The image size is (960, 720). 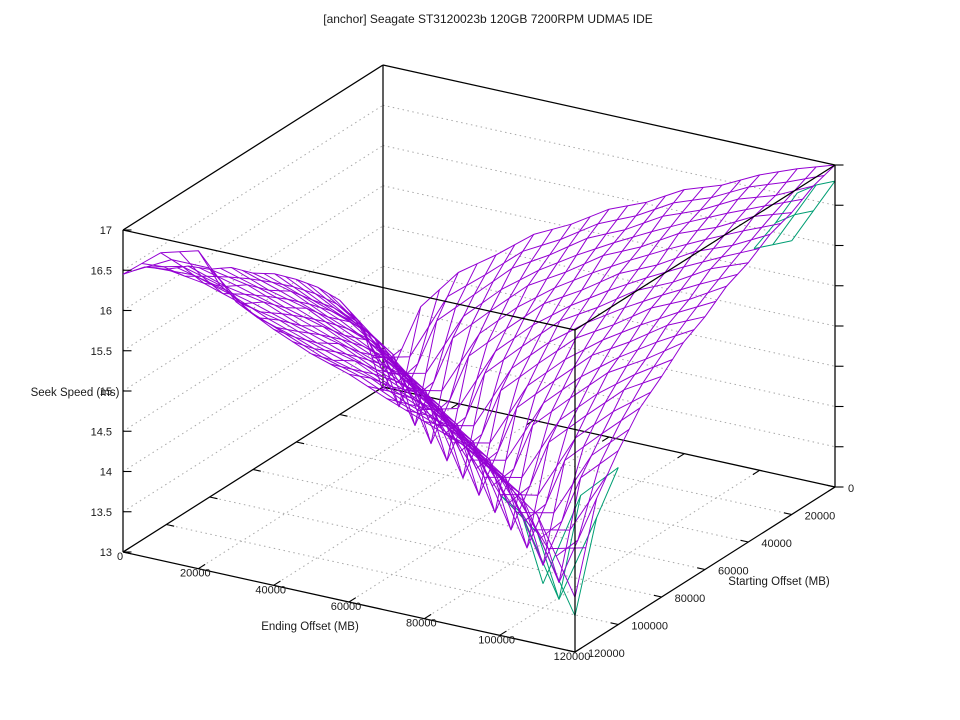 I want to click on x-tick-label: 60000, so click(x=346, y=607).